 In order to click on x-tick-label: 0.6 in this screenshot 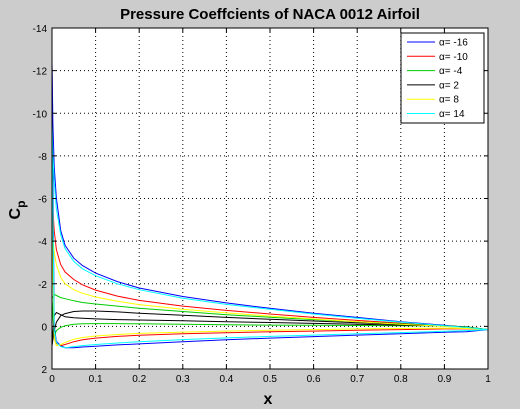, I will do `click(314, 379)`.